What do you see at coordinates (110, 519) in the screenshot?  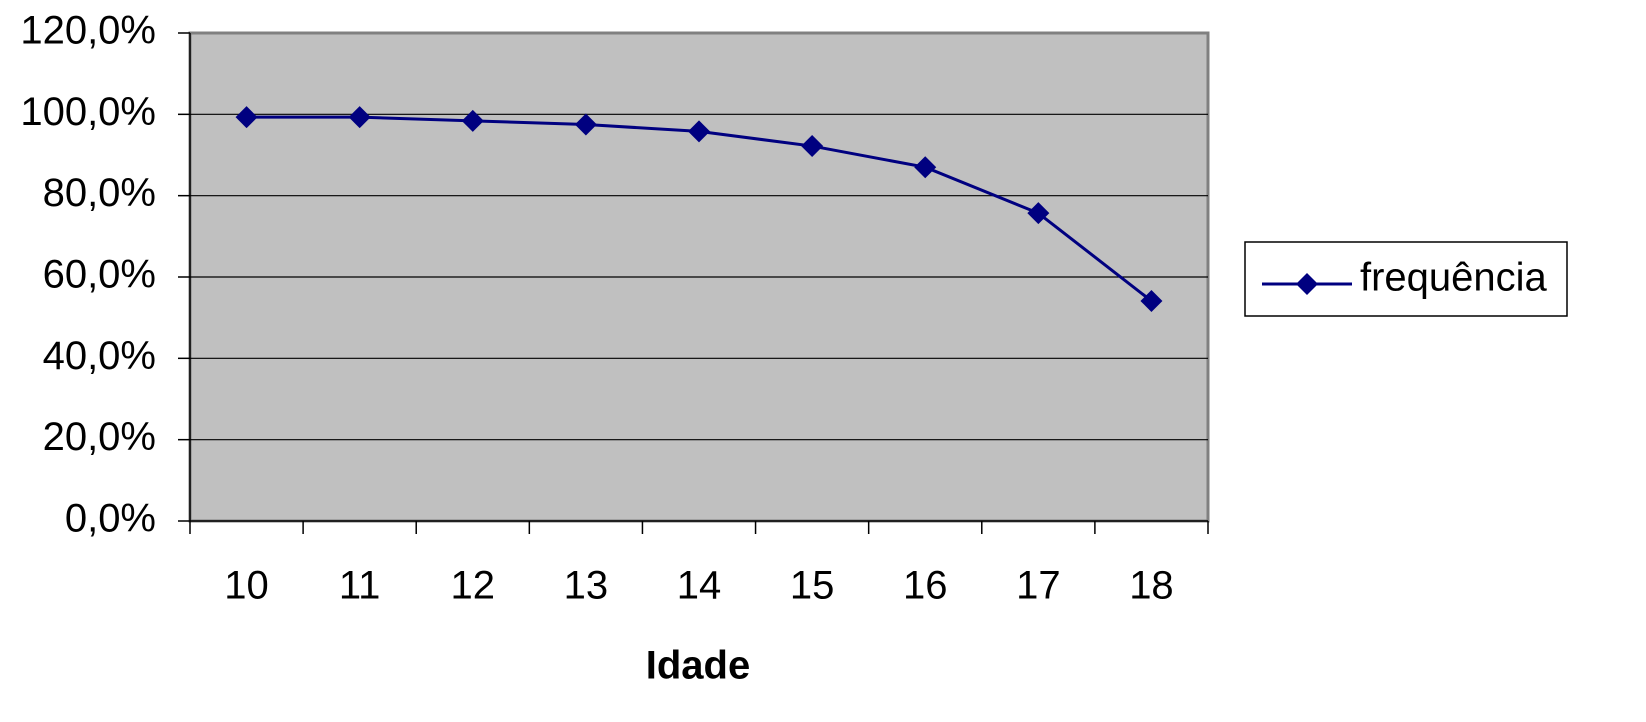 I see `y-tick-label: 0,0%` at bounding box center [110, 519].